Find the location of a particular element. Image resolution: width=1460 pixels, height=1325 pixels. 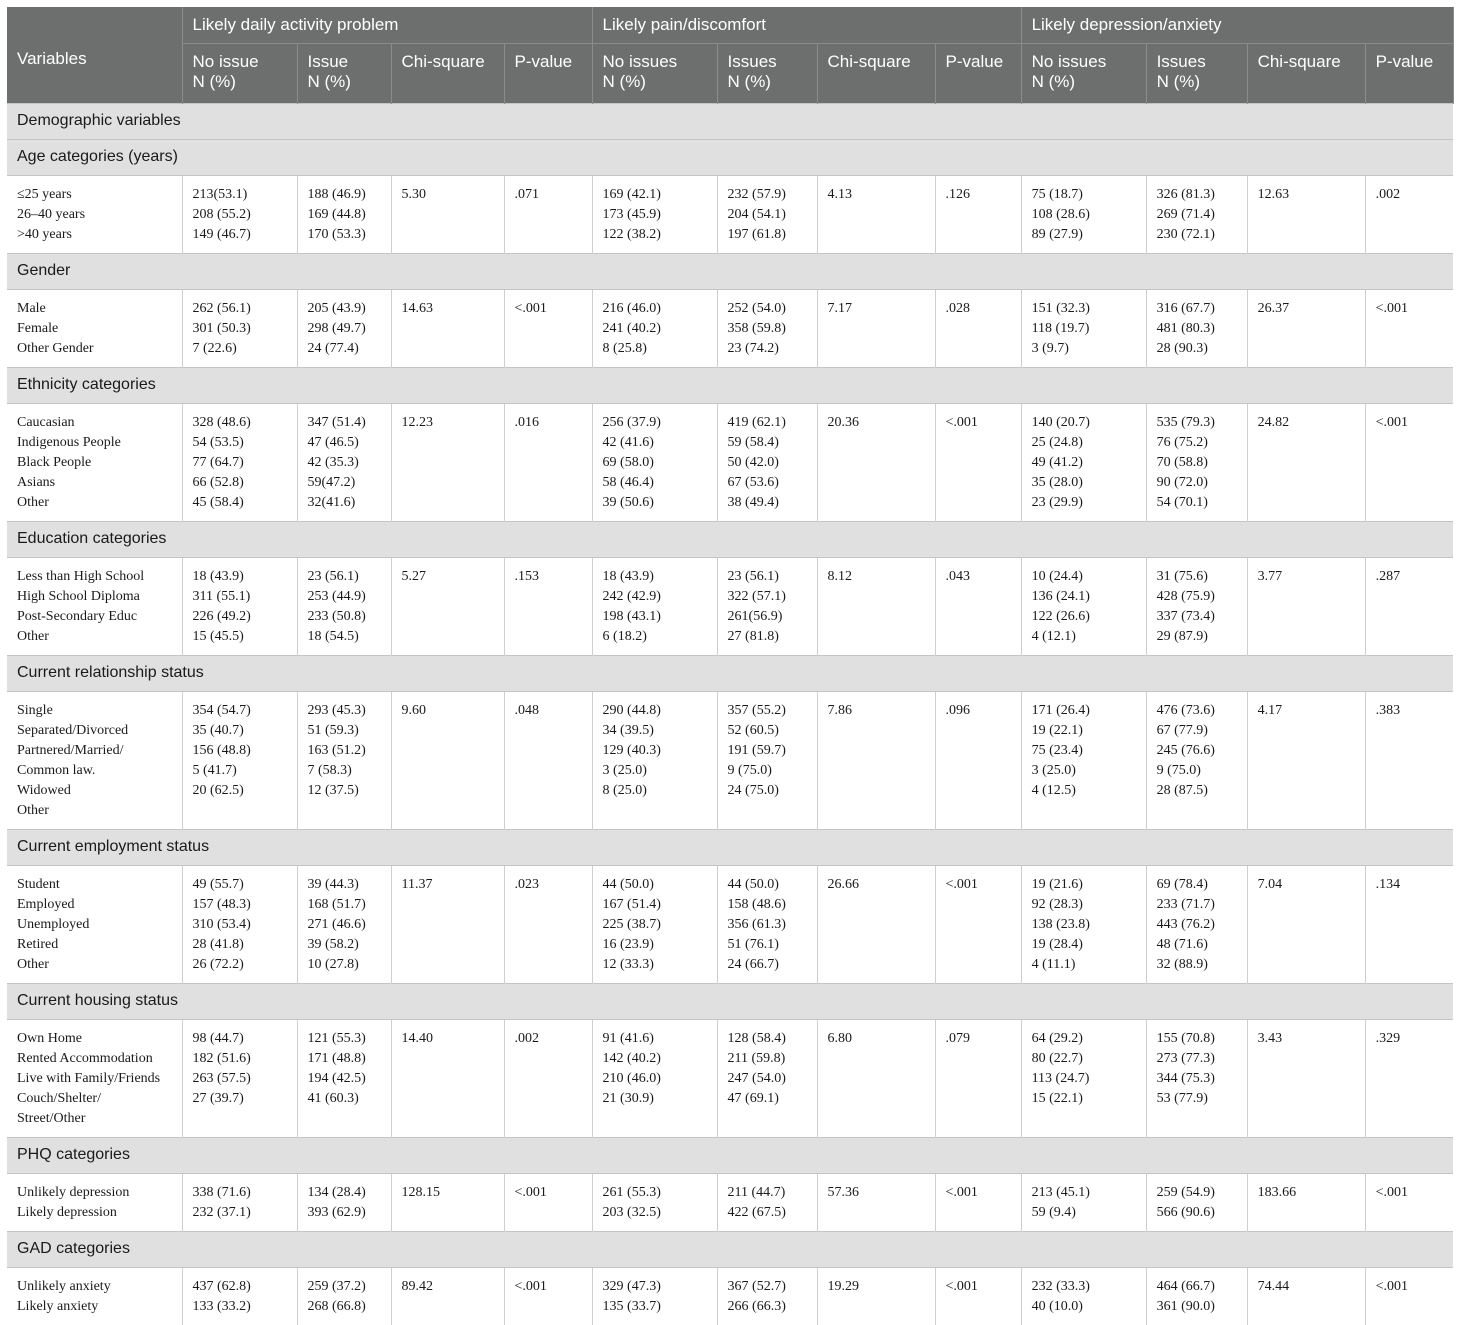

cell-value: 7 (22.6) is located at coordinates (214, 348).